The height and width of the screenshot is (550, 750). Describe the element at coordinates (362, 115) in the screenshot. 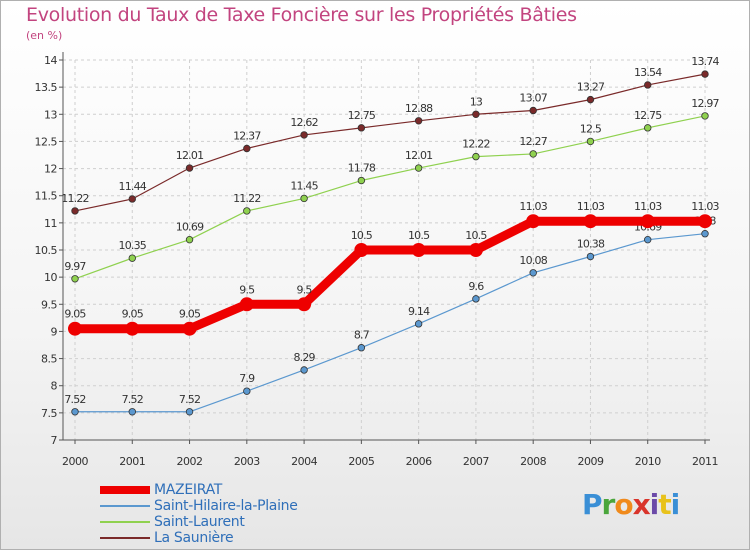

I see `data-label-la-sauni-re: 12.75` at that location.